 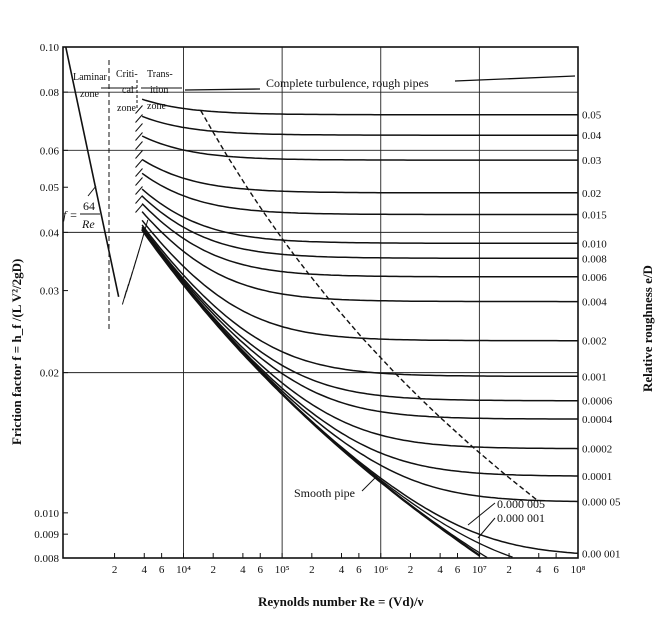 I want to click on y-tick-label: 0.06, so click(x=50, y=151).